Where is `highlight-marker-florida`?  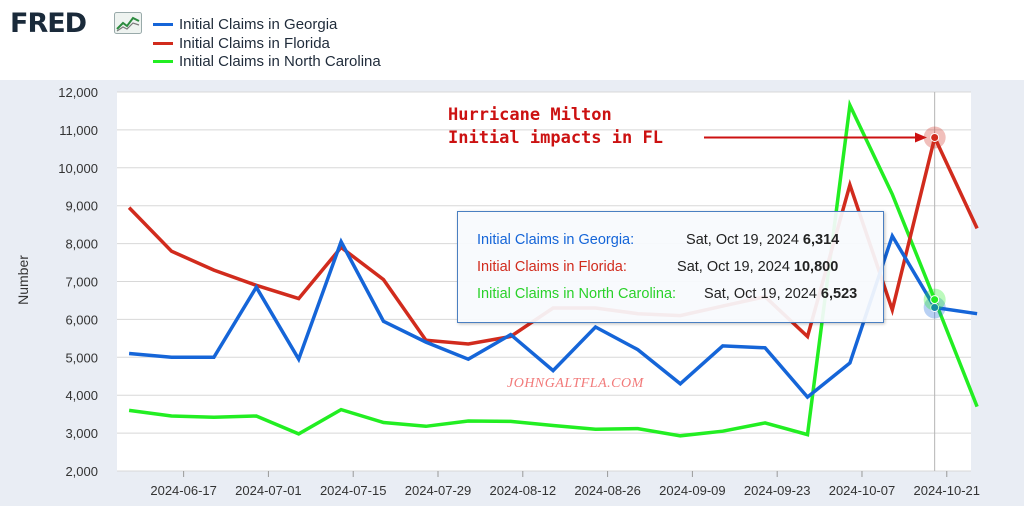
highlight-marker-florida is located at coordinates (935, 137).